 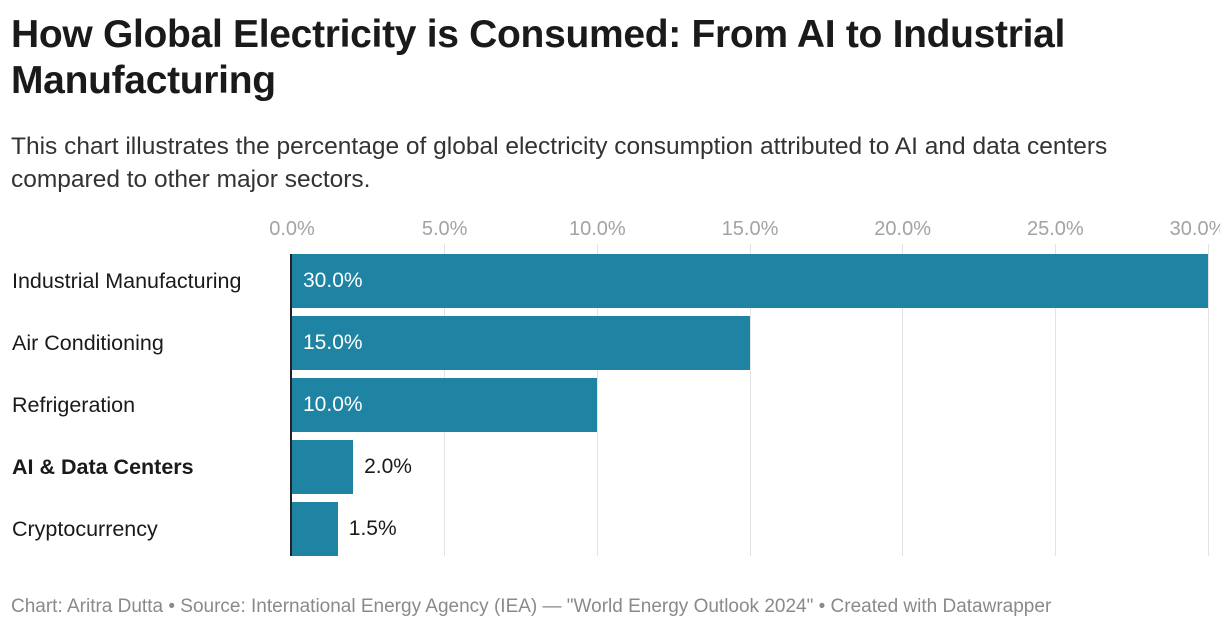 What do you see at coordinates (74, 405) in the screenshot?
I see `category-label: Refrigeration` at bounding box center [74, 405].